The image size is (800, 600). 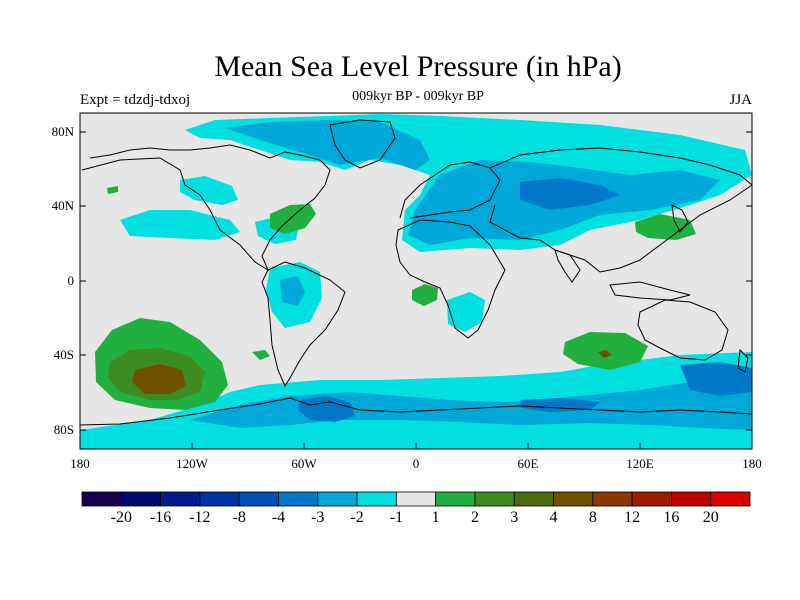 I want to click on colorbar-label: 4, so click(x=554, y=517).